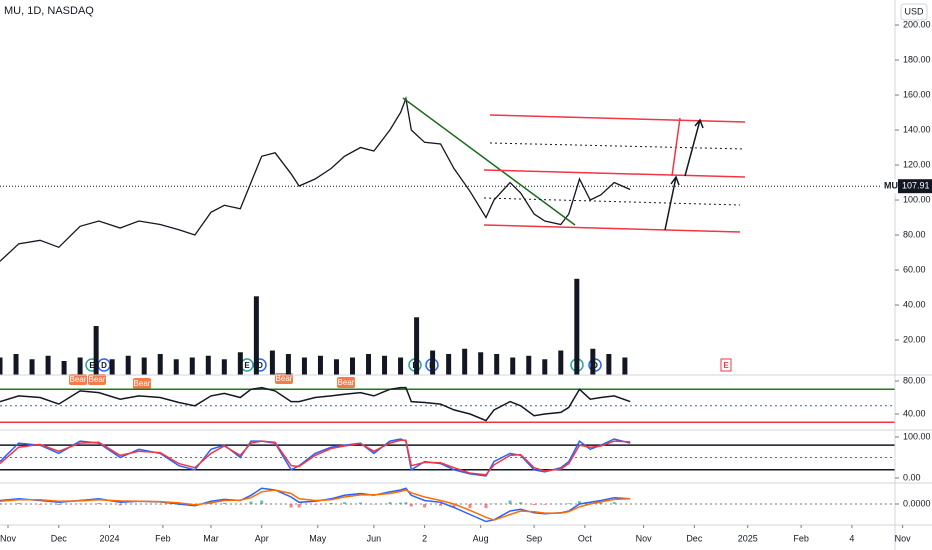 Image resolution: width=932 pixels, height=550 pixels. I want to click on arrow, so click(684, 174).